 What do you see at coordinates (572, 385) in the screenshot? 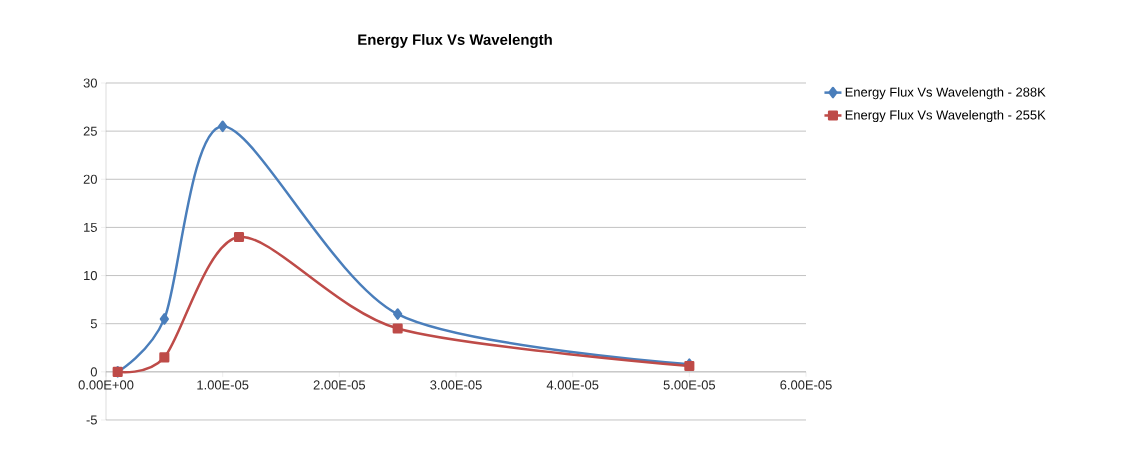
I see `x-tick-label: 4.00E-05` at bounding box center [572, 385].